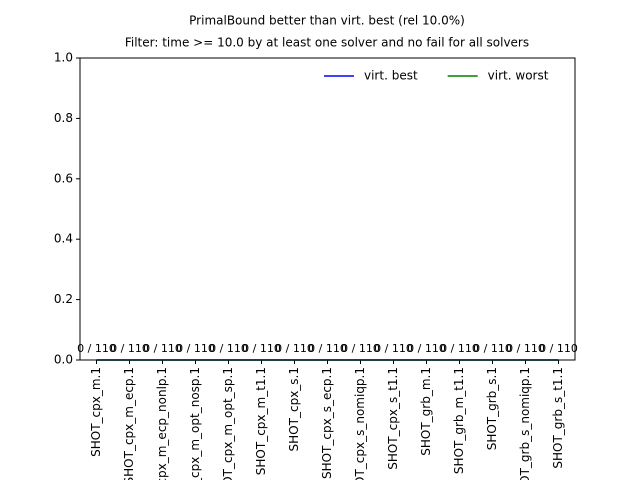 This screenshot has width=640, height=480. What do you see at coordinates (129, 423) in the screenshot?
I see `x-tick-label: SHOT_cpx_m_ecp.1` at bounding box center [129, 423].